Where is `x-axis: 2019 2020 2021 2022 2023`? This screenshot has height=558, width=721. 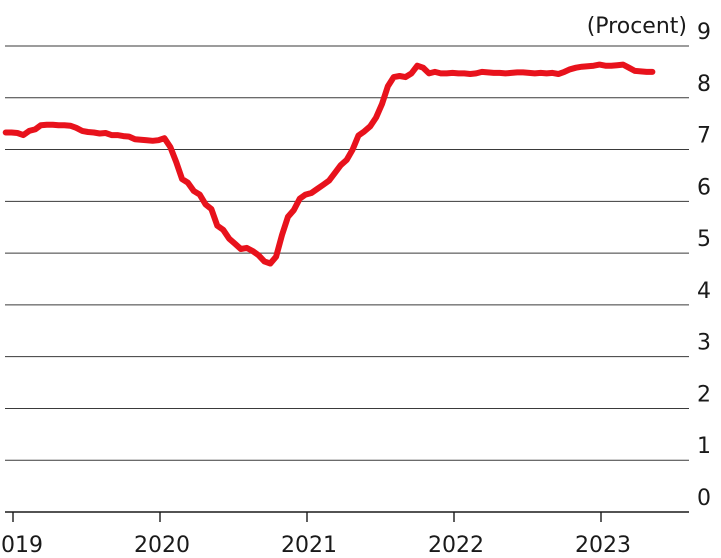
x-axis: 2019 2020 2021 2022 2023 is located at coordinates (315, 535).